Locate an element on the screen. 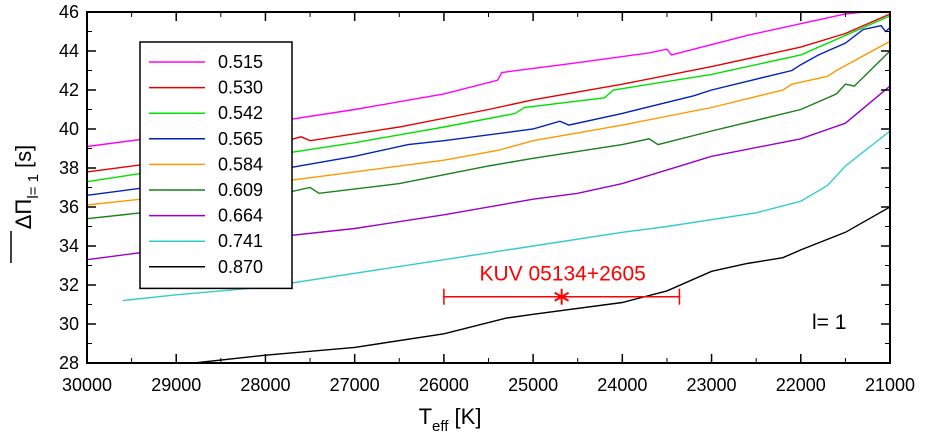 The height and width of the screenshot is (440, 925). y-axis-label: ΔΠl= 1 [s] is located at coordinates (26, 204).